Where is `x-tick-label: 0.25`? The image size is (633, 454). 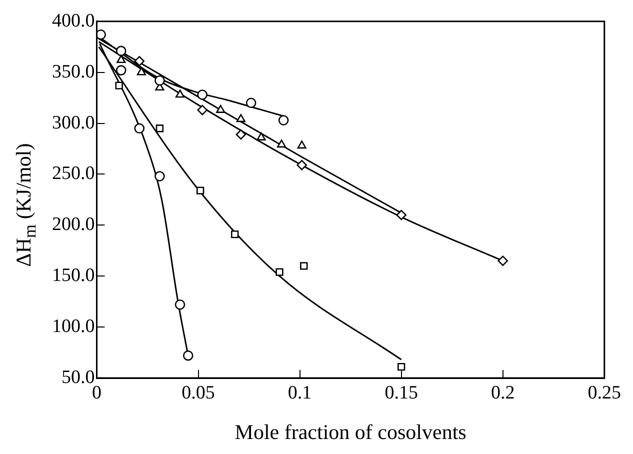
x-tick-label: 0.25 is located at coordinates (604, 393).